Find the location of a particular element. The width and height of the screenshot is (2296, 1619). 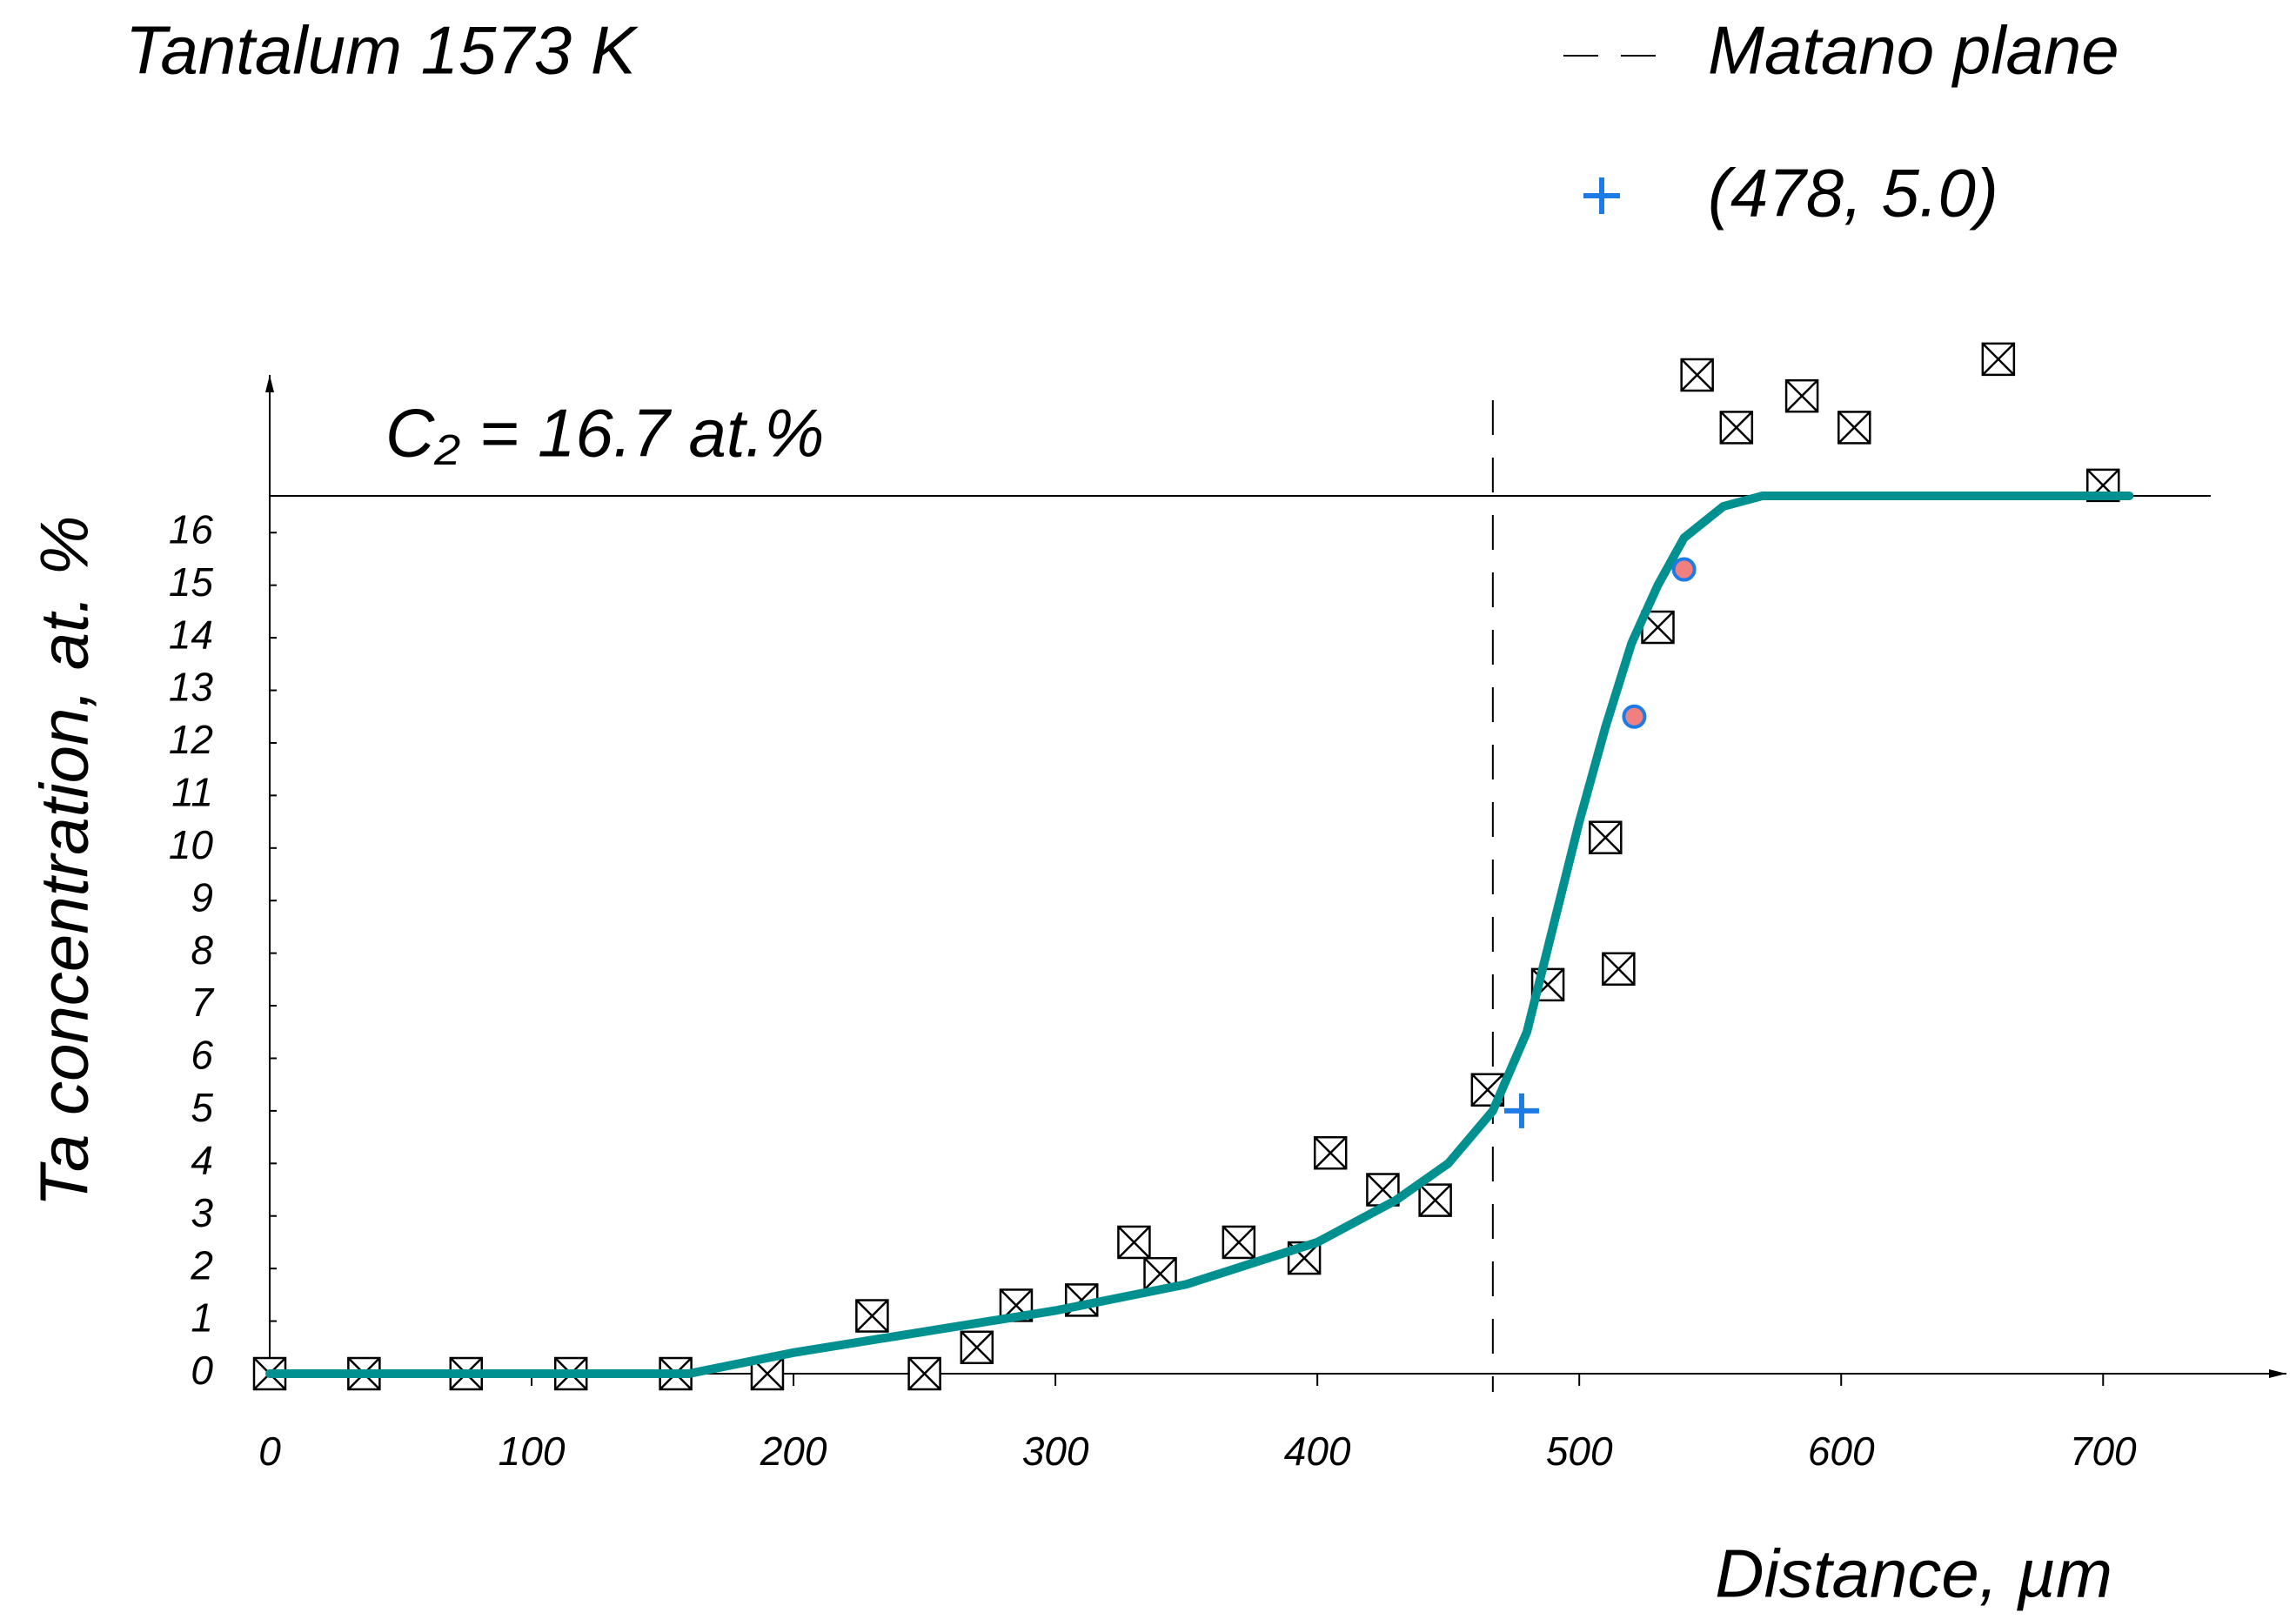

y-tick-label: 5 is located at coordinates (202, 1107).